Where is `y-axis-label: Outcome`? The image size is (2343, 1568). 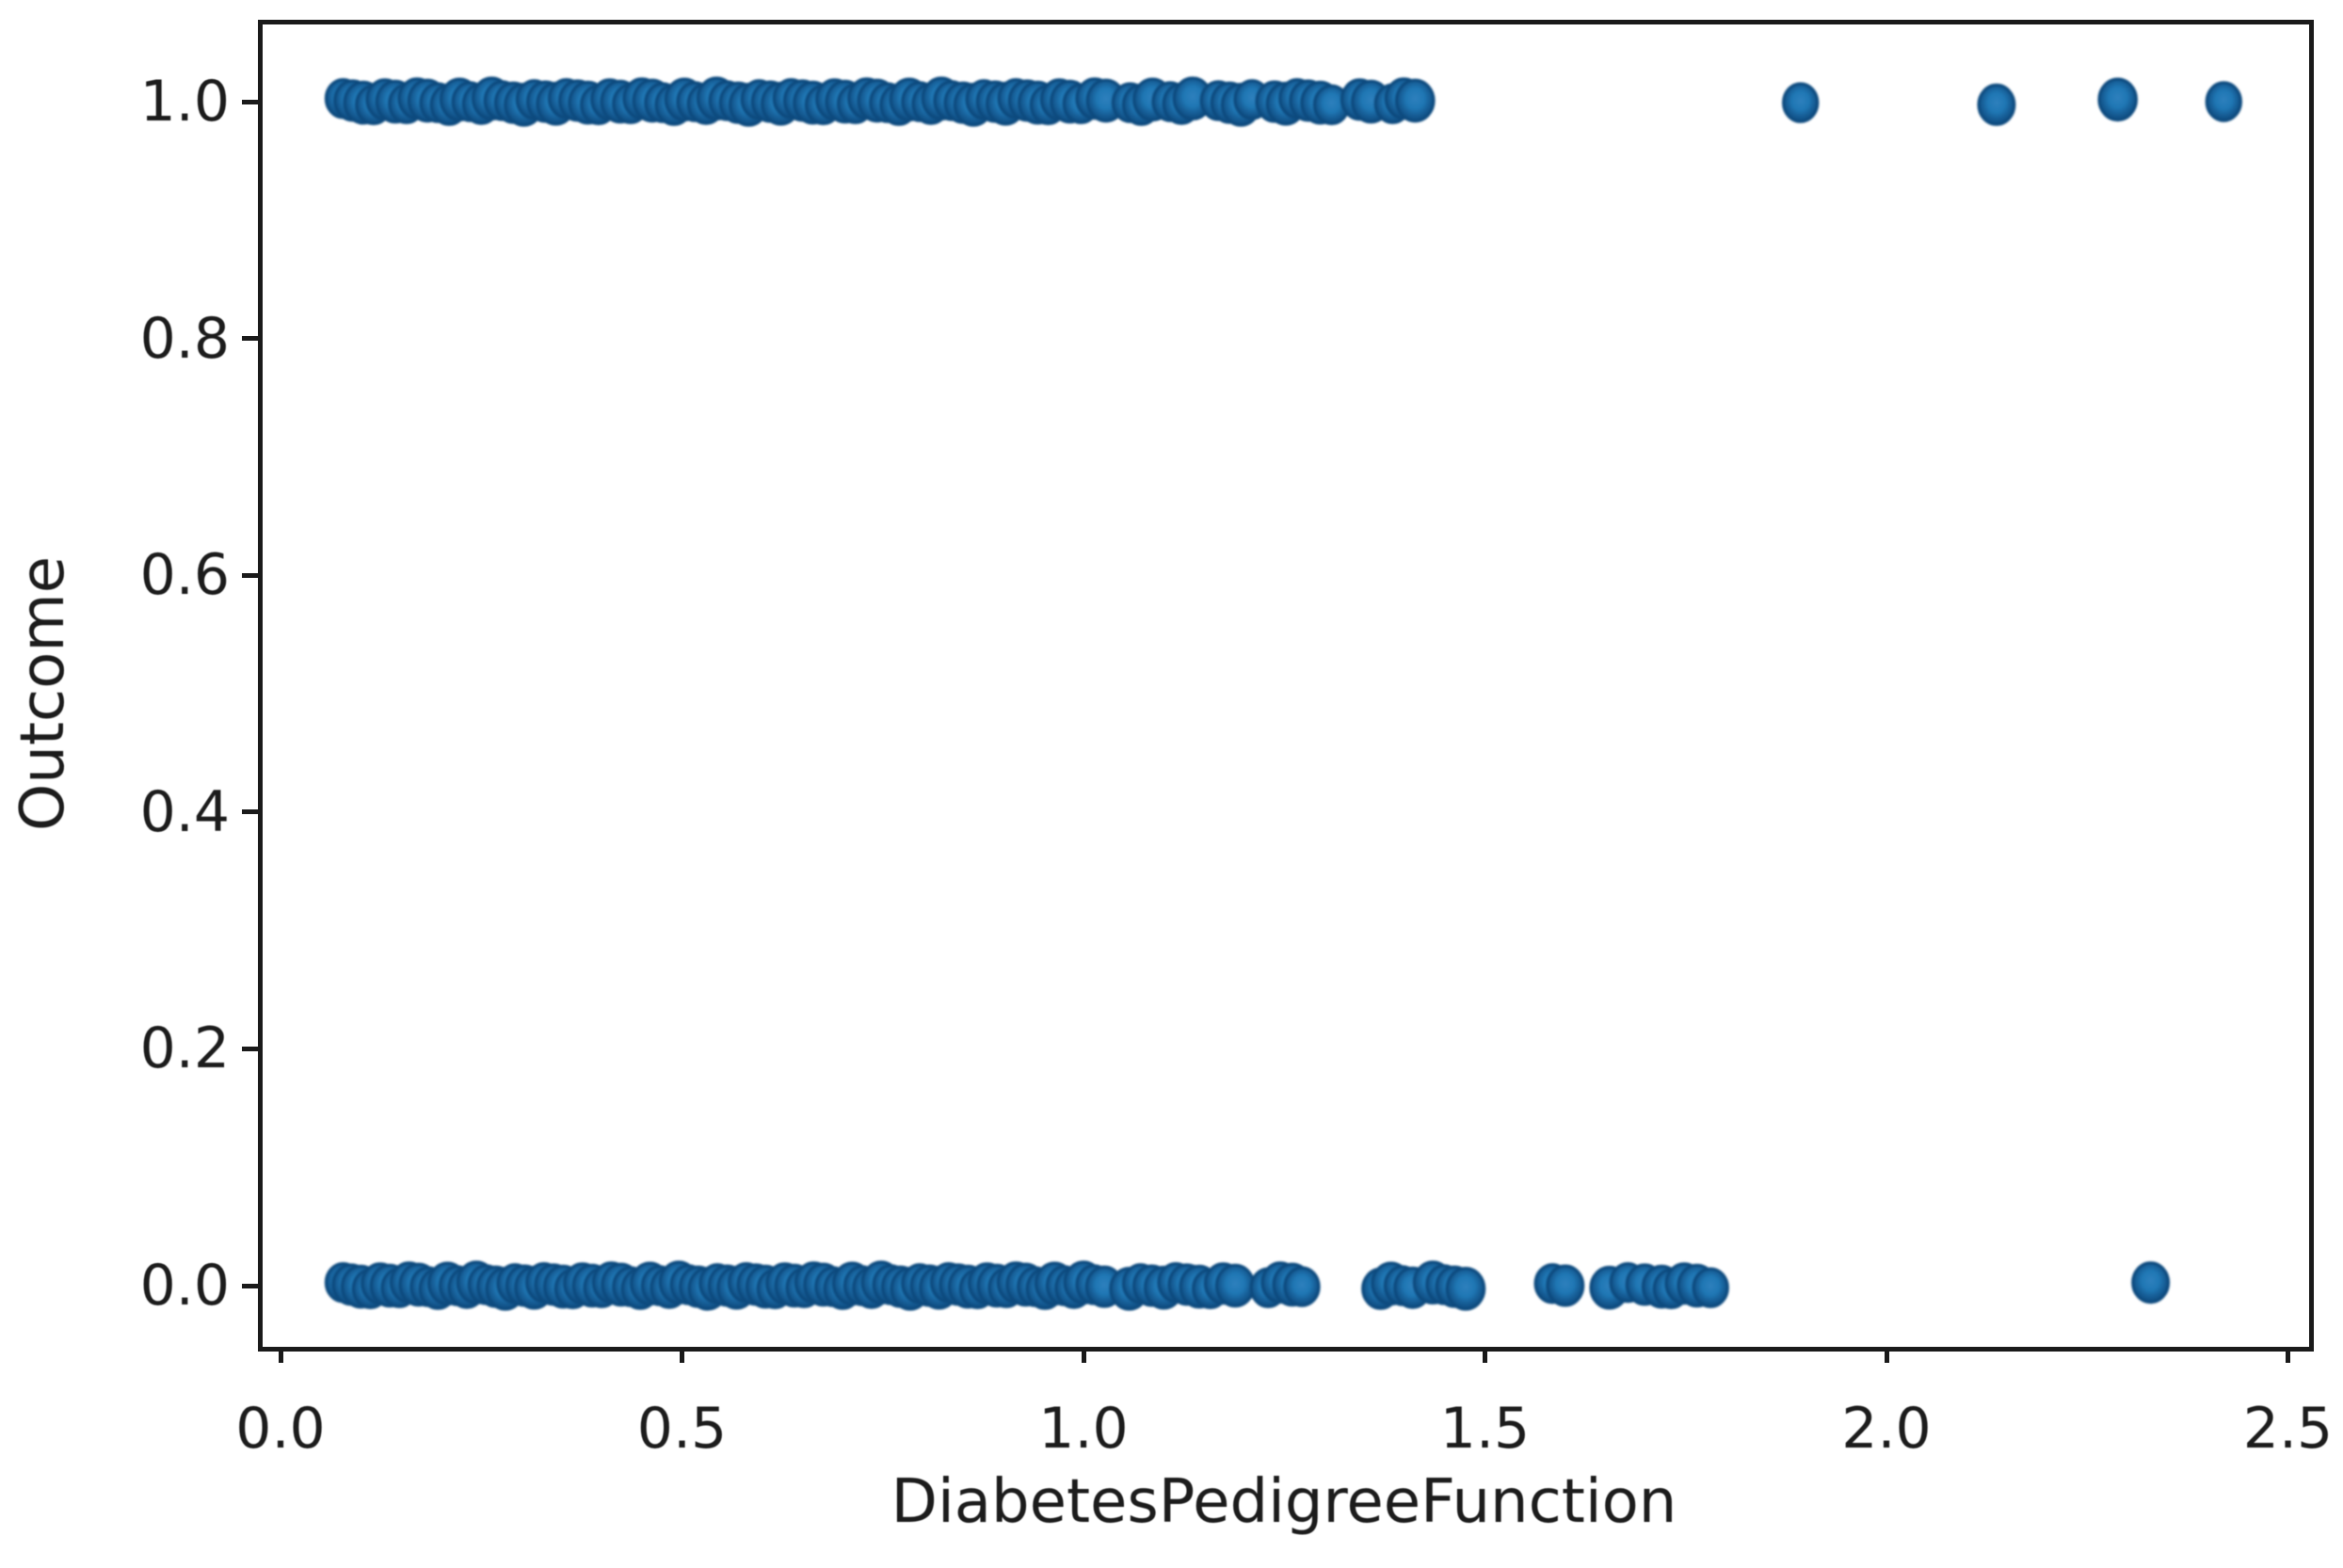
y-axis-label: Outcome is located at coordinates (43, 693).